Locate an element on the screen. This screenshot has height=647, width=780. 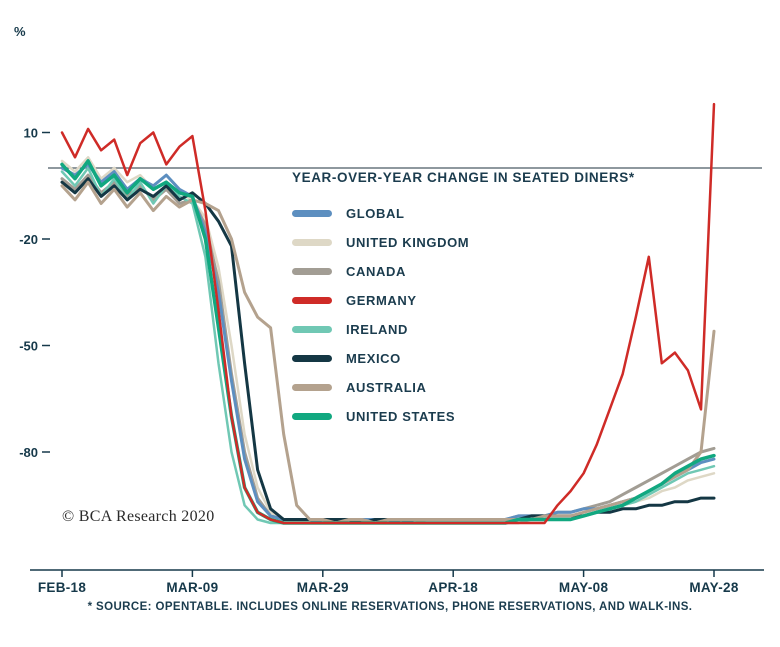
y-tick-label: -80 is located at coordinates (28, 452).